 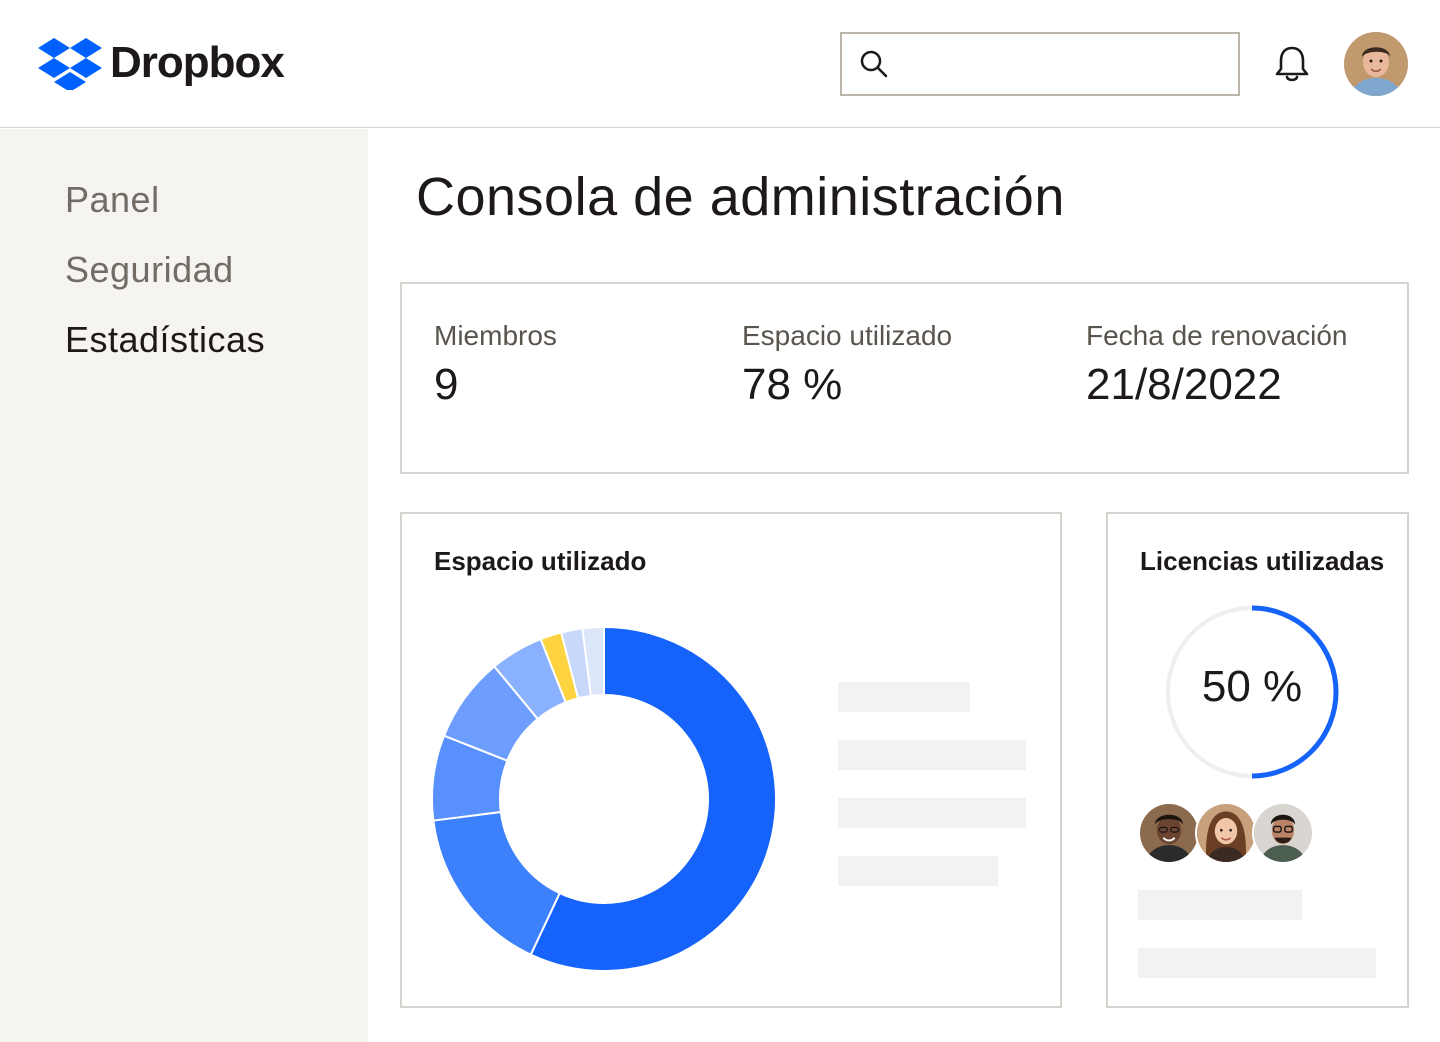 I want to click on stat-space-used: Espacio utilizado 78 %, so click(x=847, y=365).